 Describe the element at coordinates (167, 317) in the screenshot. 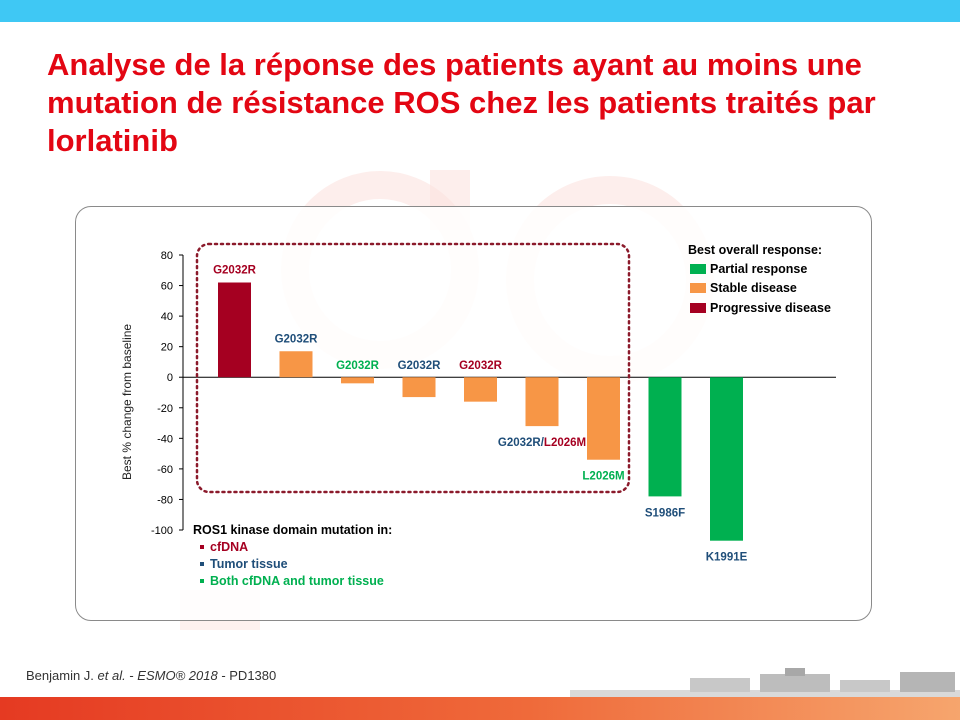

I see `y-tick-label: 40` at that location.